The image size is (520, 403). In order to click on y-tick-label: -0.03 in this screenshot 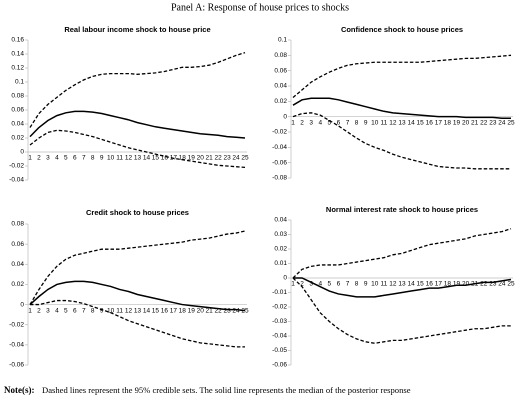, I will do `click(279, 321)`.